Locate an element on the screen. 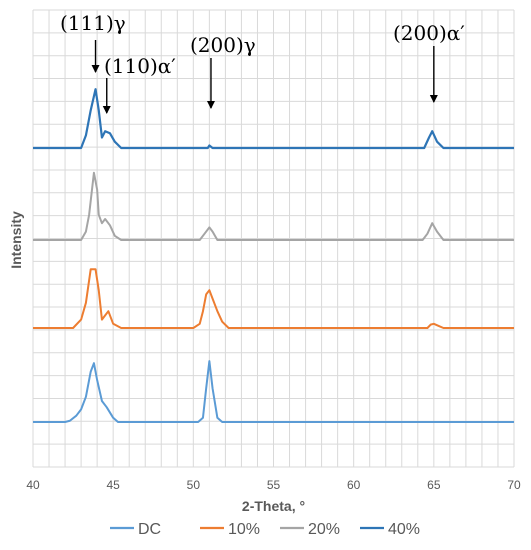 The width and height of the screenshot is (531, 550). x-axis-title: 2-Theta, ° is located at coordinates (273, 506).